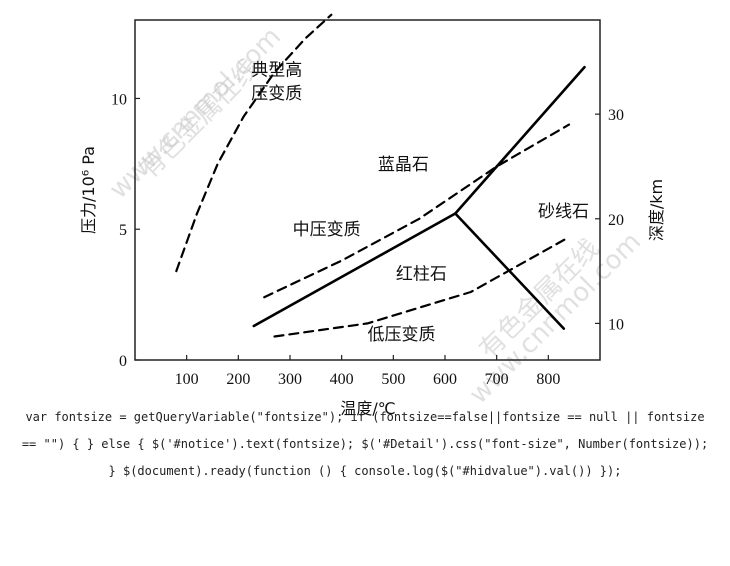  I want to click on left-tick-label: 0, so click(123, 361).